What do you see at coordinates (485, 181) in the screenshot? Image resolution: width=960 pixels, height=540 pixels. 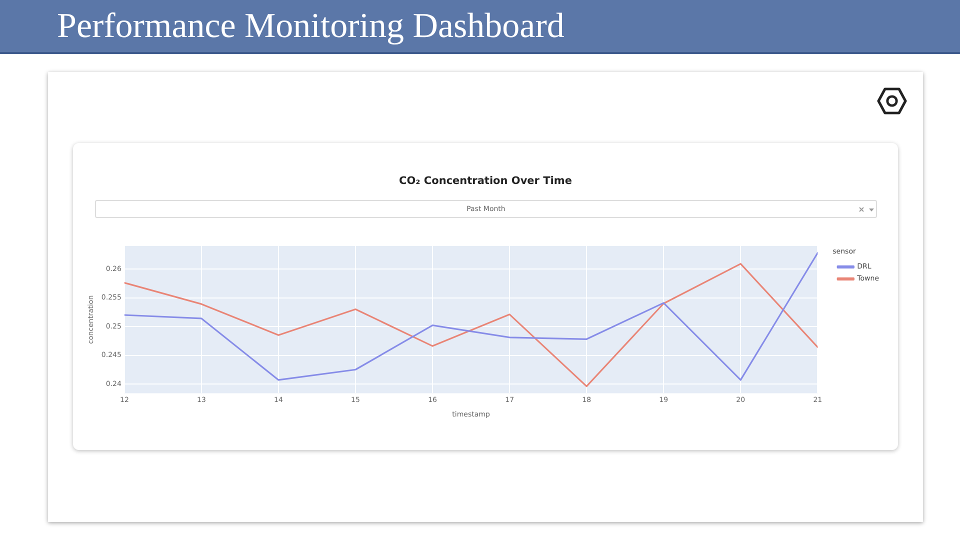 I see `chart-subtitle: CO₂ Concentration Over Time` at bounding box center [485, 181].